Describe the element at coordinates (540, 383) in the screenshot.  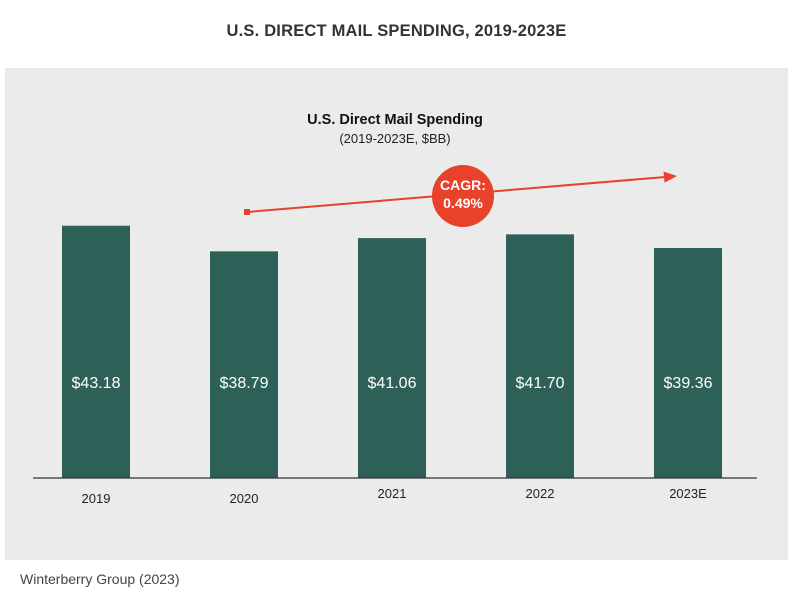
I see `bar-value-label: $41.70` at that location.